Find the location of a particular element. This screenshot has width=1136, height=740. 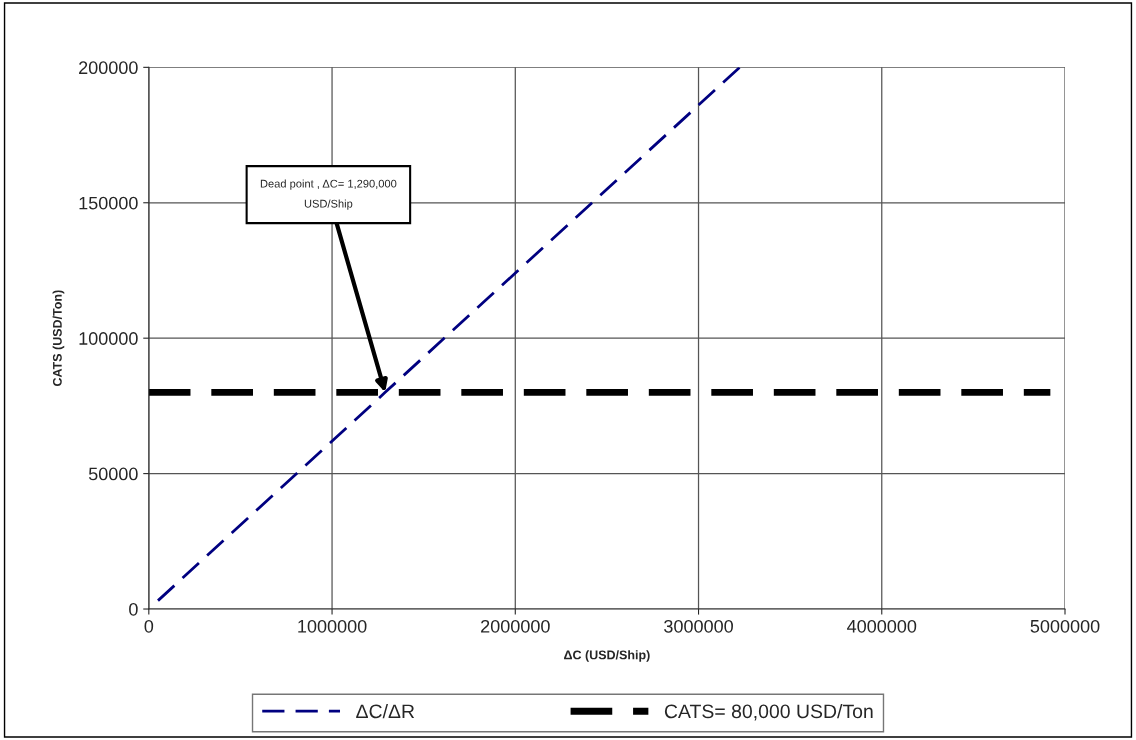

y-axis-title: CATS (USD/Ton) is located at coordinates (58, 338).